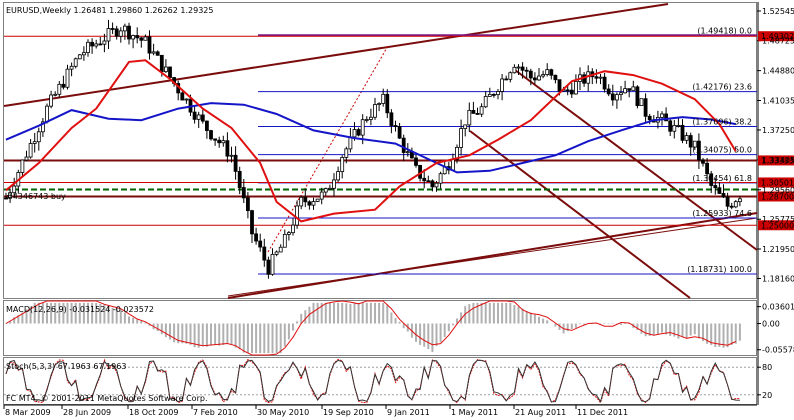 The height and width of the screenshot is (420, 794). What do you see at coordinates (153, 412) in the screenshot?
I see `time-tick-label: 18 Oct 2009` at bounding box center [153, 412].